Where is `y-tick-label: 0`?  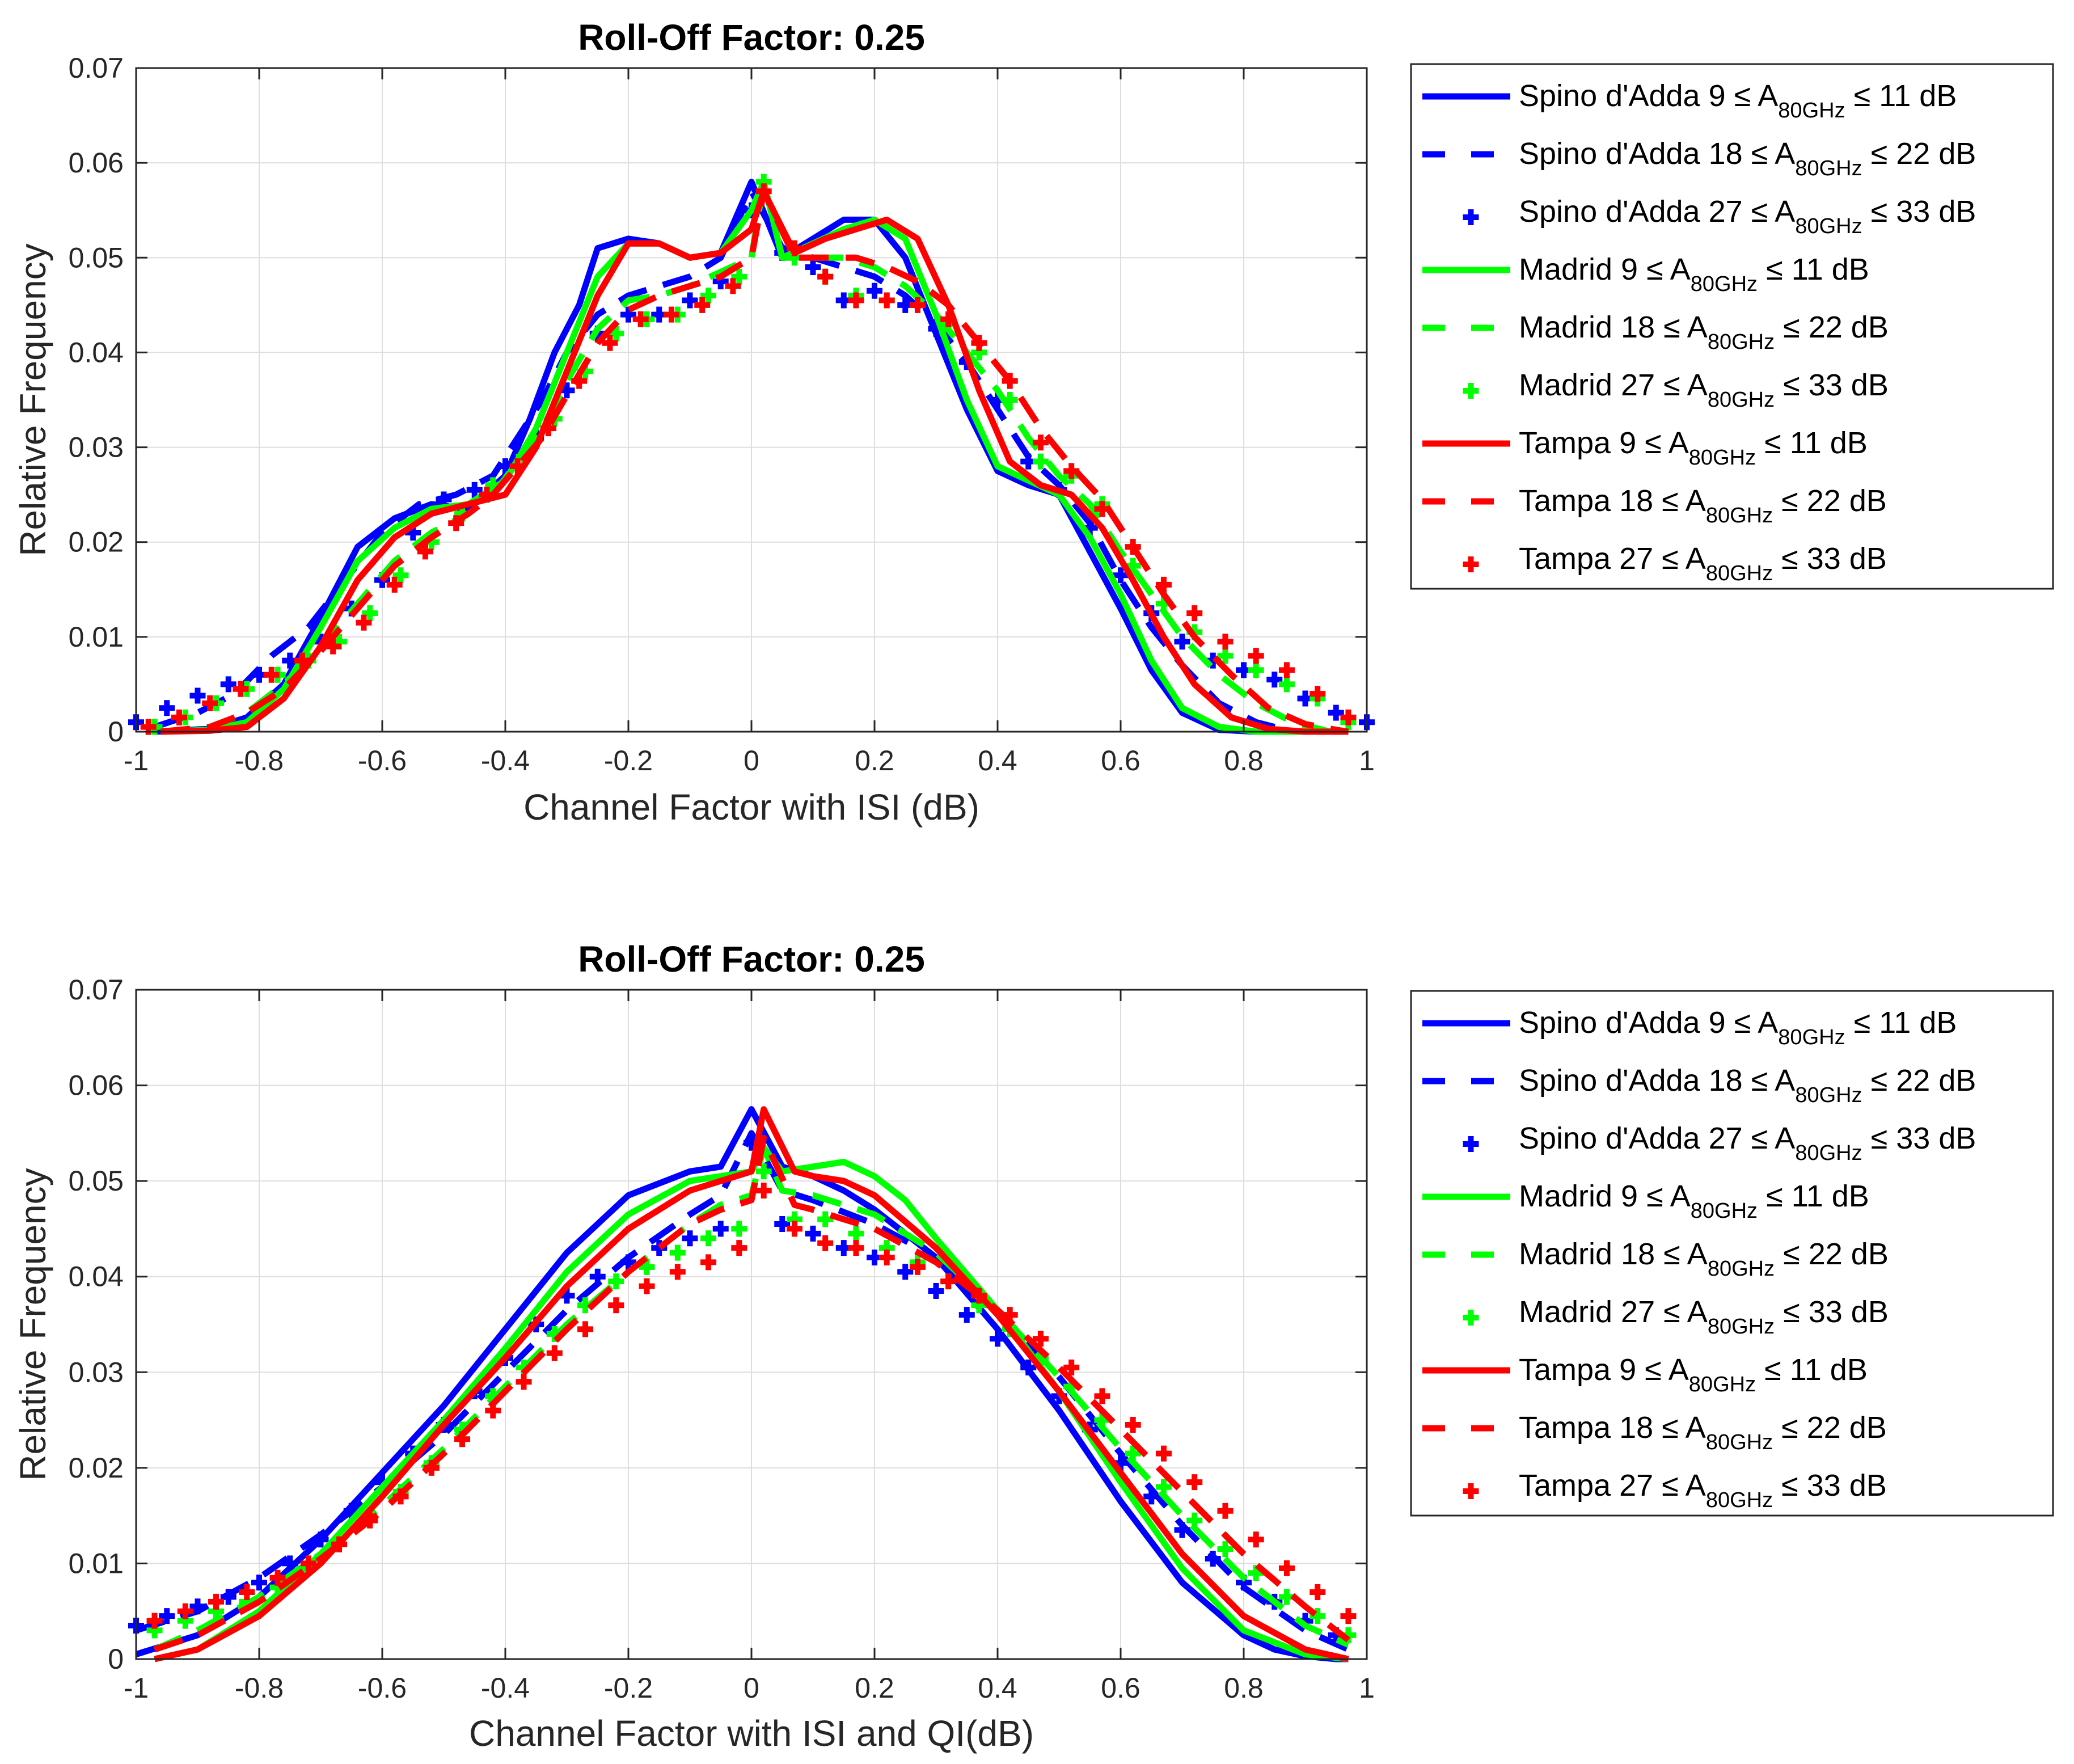 y-tick-label: 0 is located at coordinates (116, 1659).